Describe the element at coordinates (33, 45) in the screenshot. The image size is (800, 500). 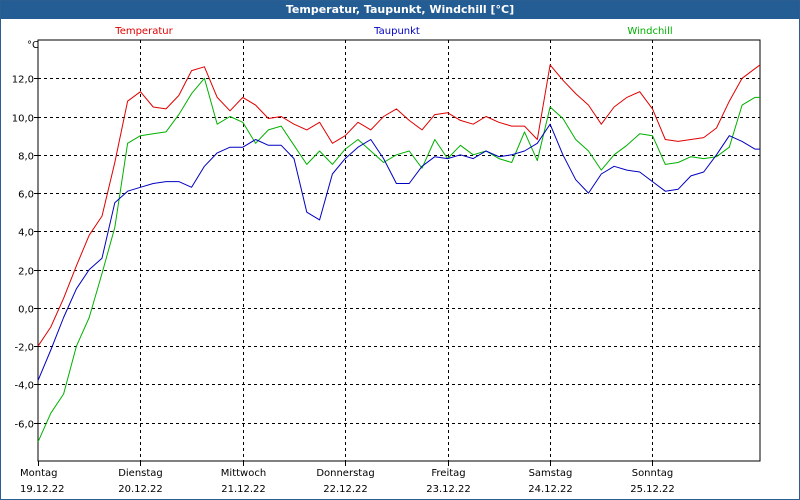
I see `y-axis-label: °C` at that location.